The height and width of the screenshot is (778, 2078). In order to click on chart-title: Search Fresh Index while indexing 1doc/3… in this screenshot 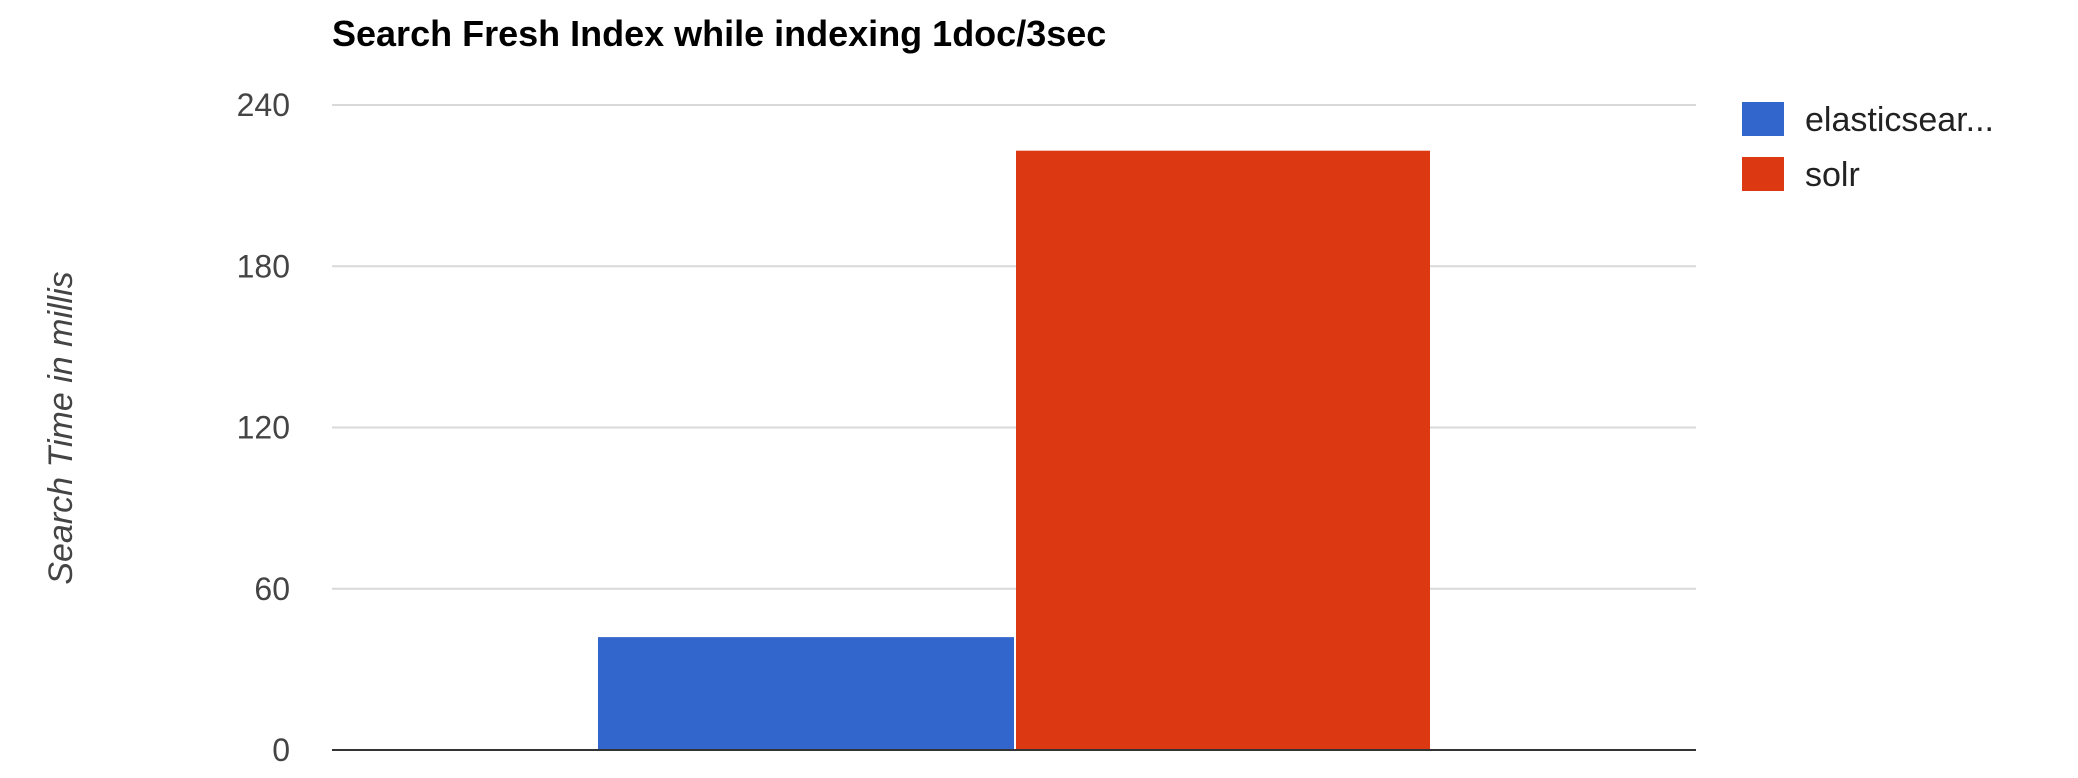, I will do `click(719, 33)`.